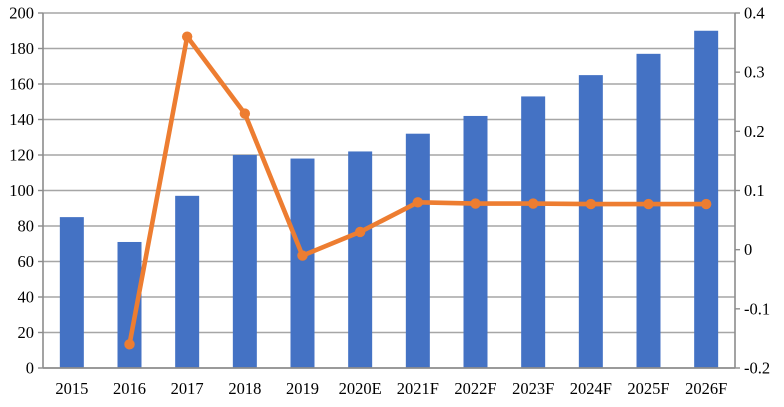  I want to click on bar-2021F, so click(417, 250).